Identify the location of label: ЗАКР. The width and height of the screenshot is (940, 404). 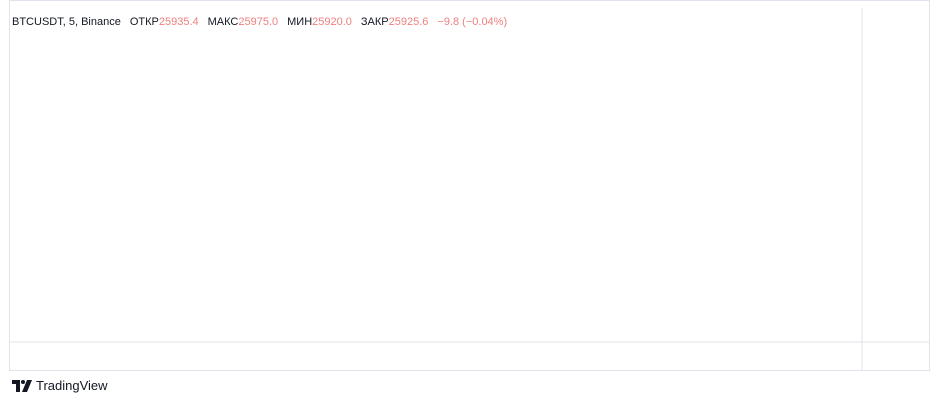
(374, 22).